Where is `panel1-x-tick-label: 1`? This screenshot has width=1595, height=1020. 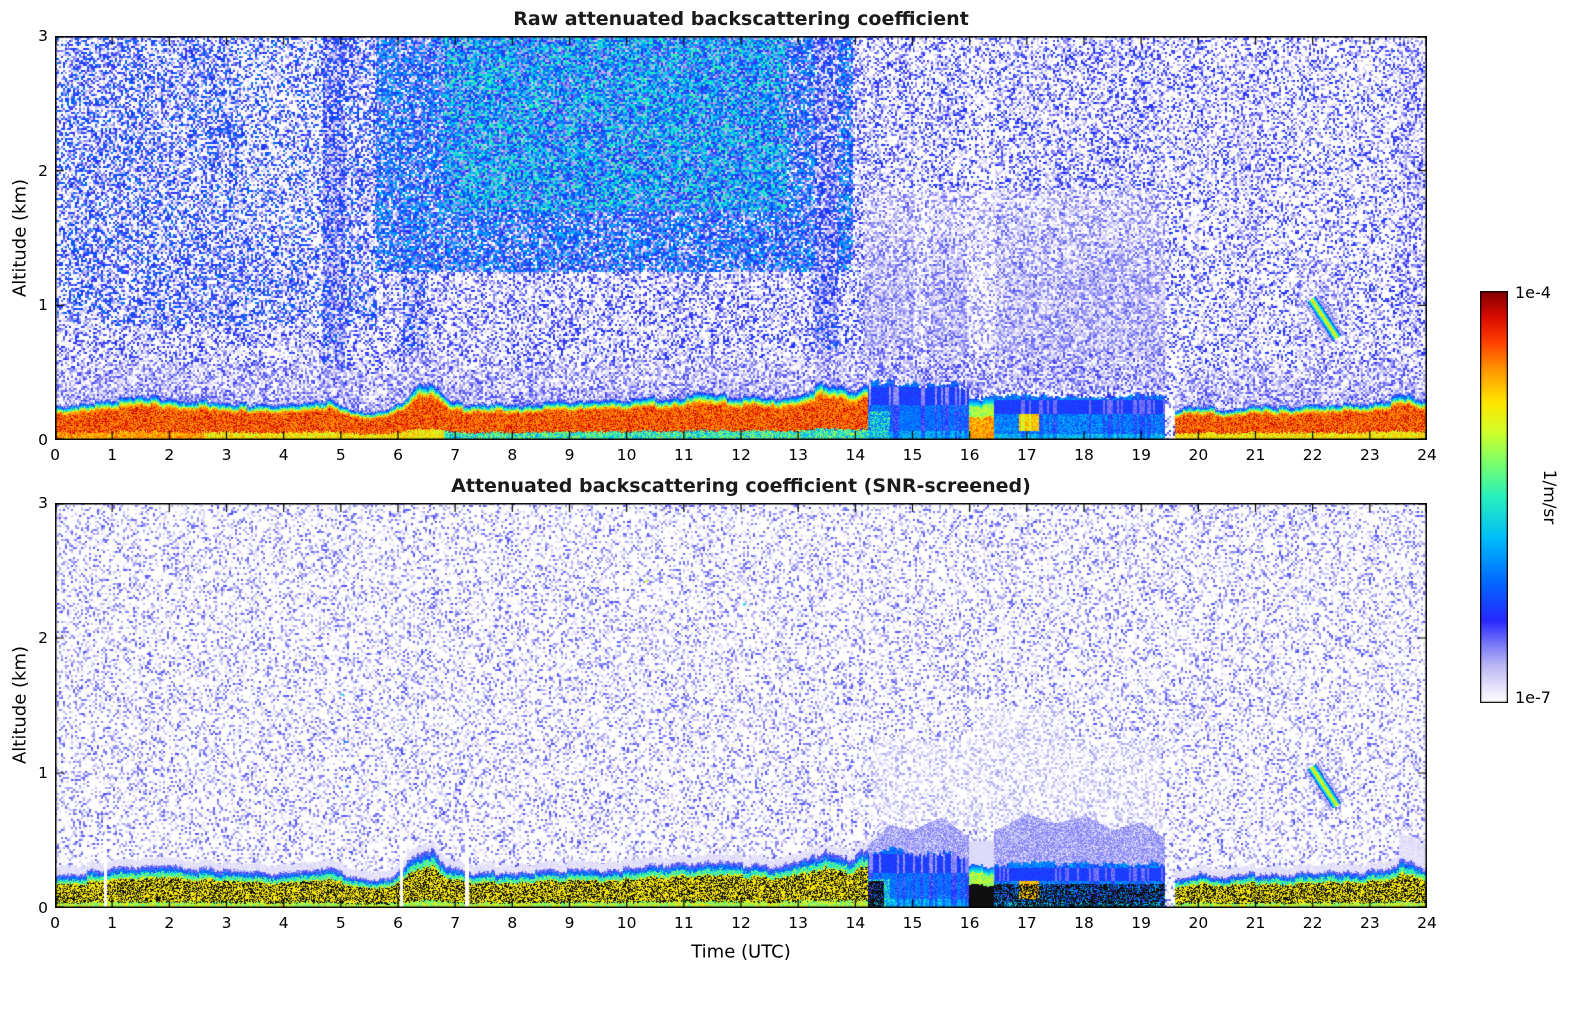
panel1-x-tick-label: 1 is located at coordinates (112, 455).